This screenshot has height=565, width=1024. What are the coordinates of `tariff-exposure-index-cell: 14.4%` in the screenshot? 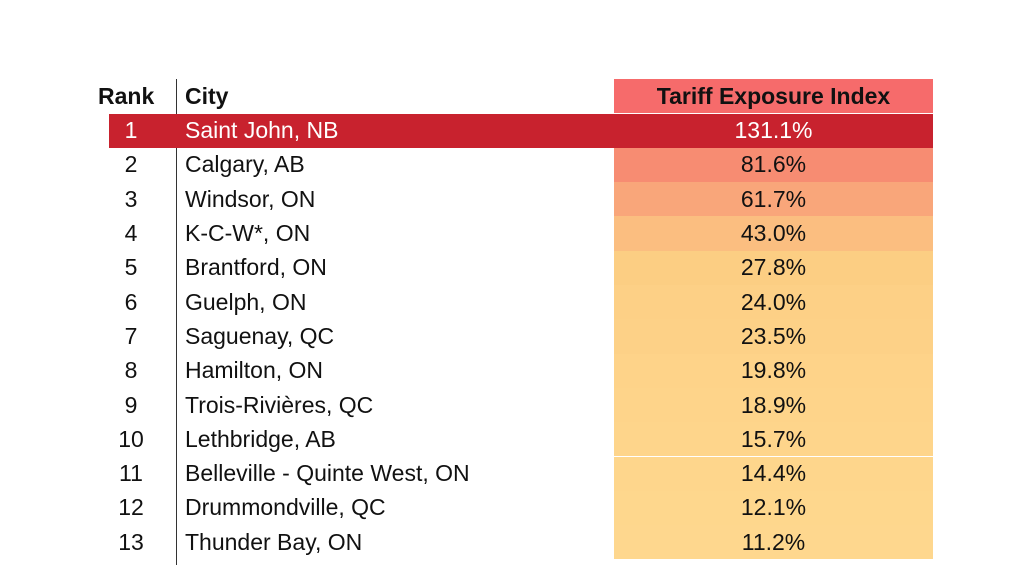 It's located at (773, 473).